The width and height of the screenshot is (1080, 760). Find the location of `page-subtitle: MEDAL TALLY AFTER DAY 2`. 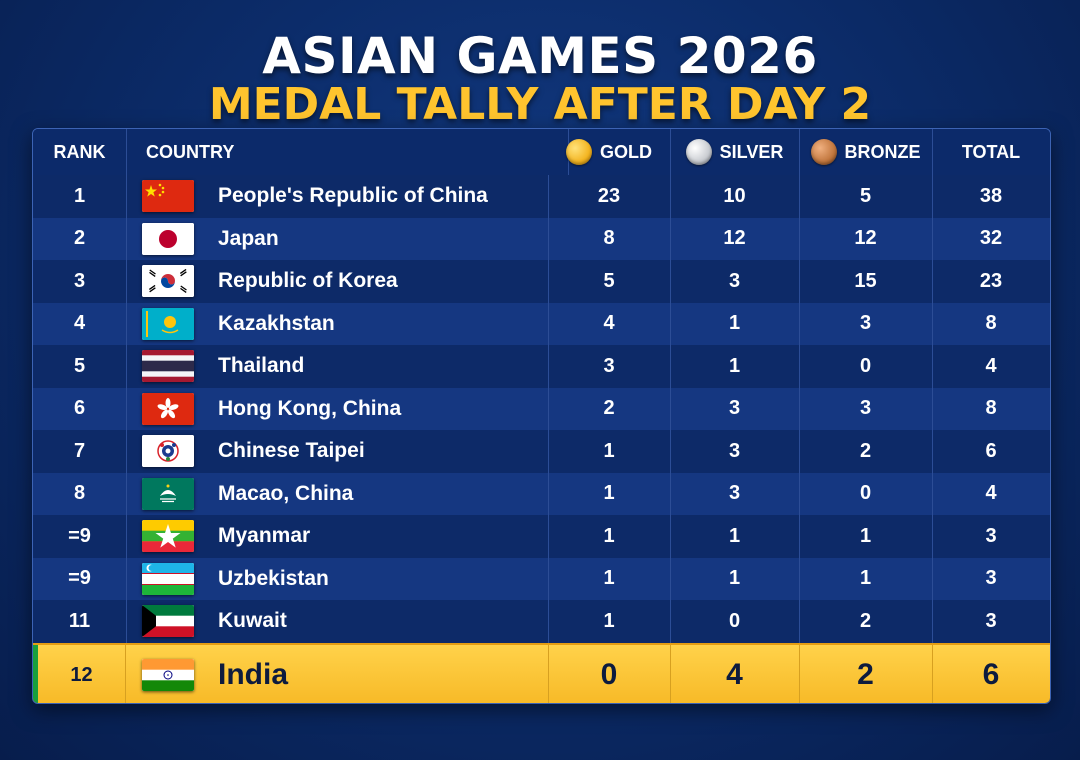

page-subtitle: MEDAL TALLY AFTER DAY 2 is located at coordinates (540, 104).